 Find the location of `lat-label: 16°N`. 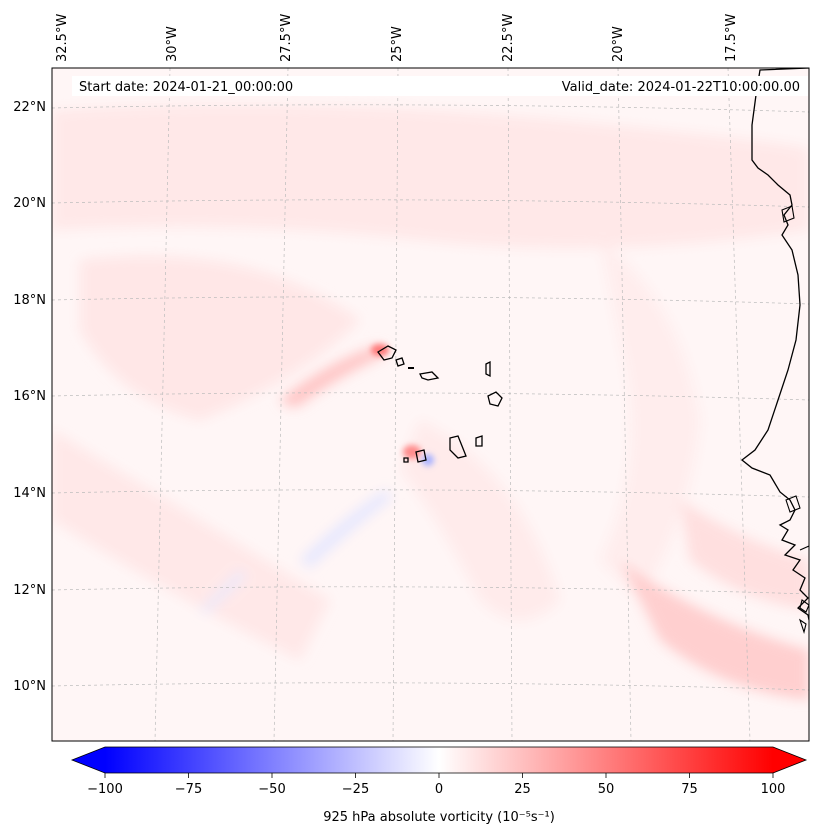

lat-label: 16°N is located at coordinates (29, 396).